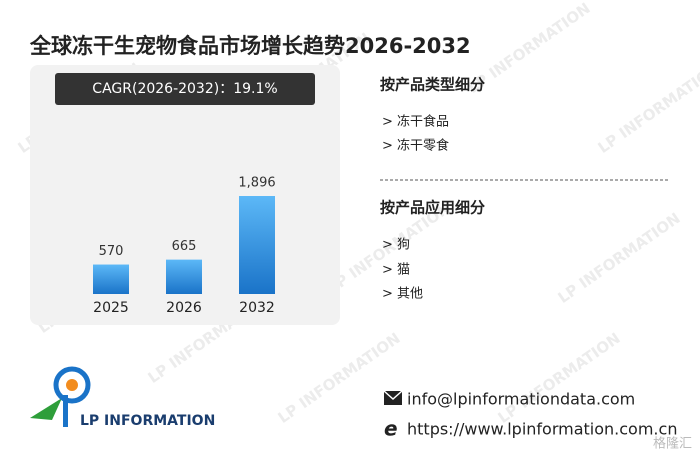 This screenshot has height=461, width=700. What do you see at coordinates (396, 245) in the screenshot?
I see `segment-item: > 狗` at bounding box center [396, 245].